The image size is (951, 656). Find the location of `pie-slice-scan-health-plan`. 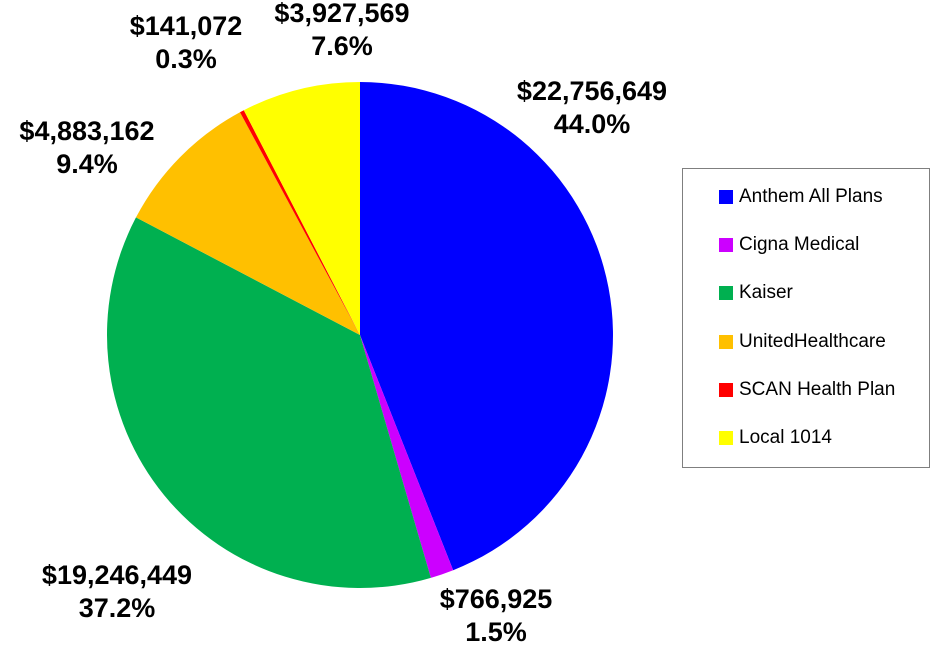

pie-slice-scan-health-plan is located at coordinates (299, 222).